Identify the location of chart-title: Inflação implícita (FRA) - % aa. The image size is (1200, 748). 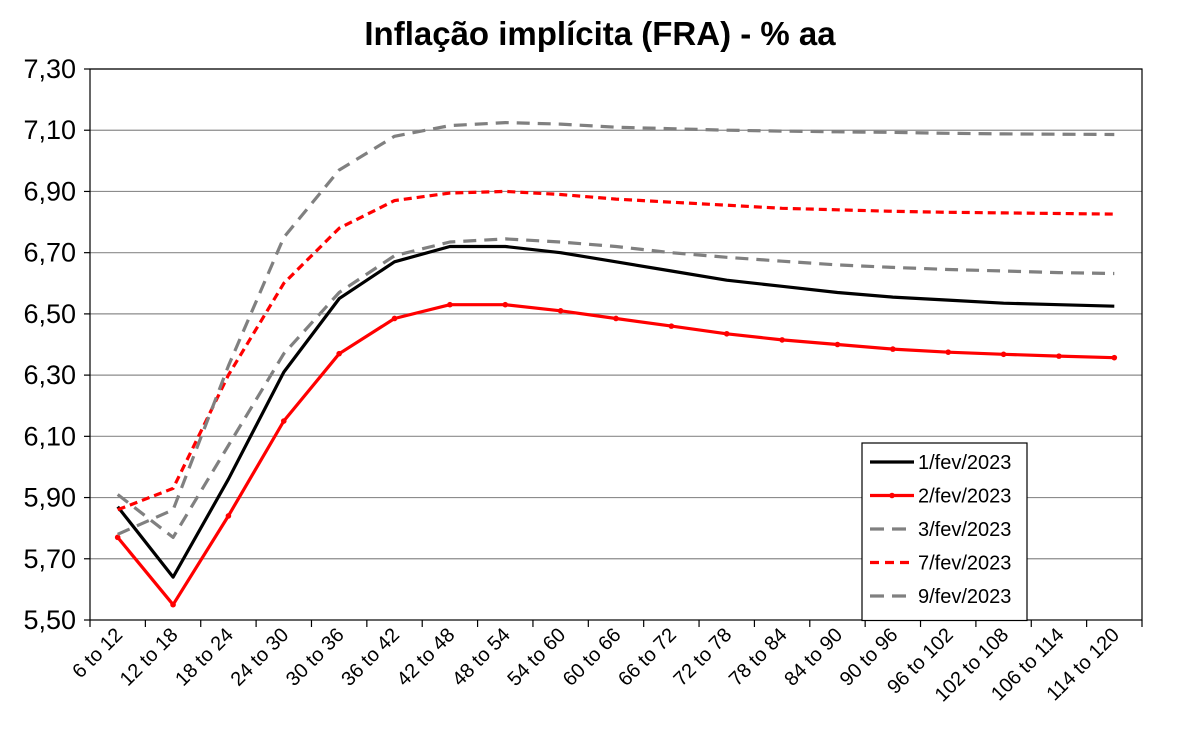
(600, 33).